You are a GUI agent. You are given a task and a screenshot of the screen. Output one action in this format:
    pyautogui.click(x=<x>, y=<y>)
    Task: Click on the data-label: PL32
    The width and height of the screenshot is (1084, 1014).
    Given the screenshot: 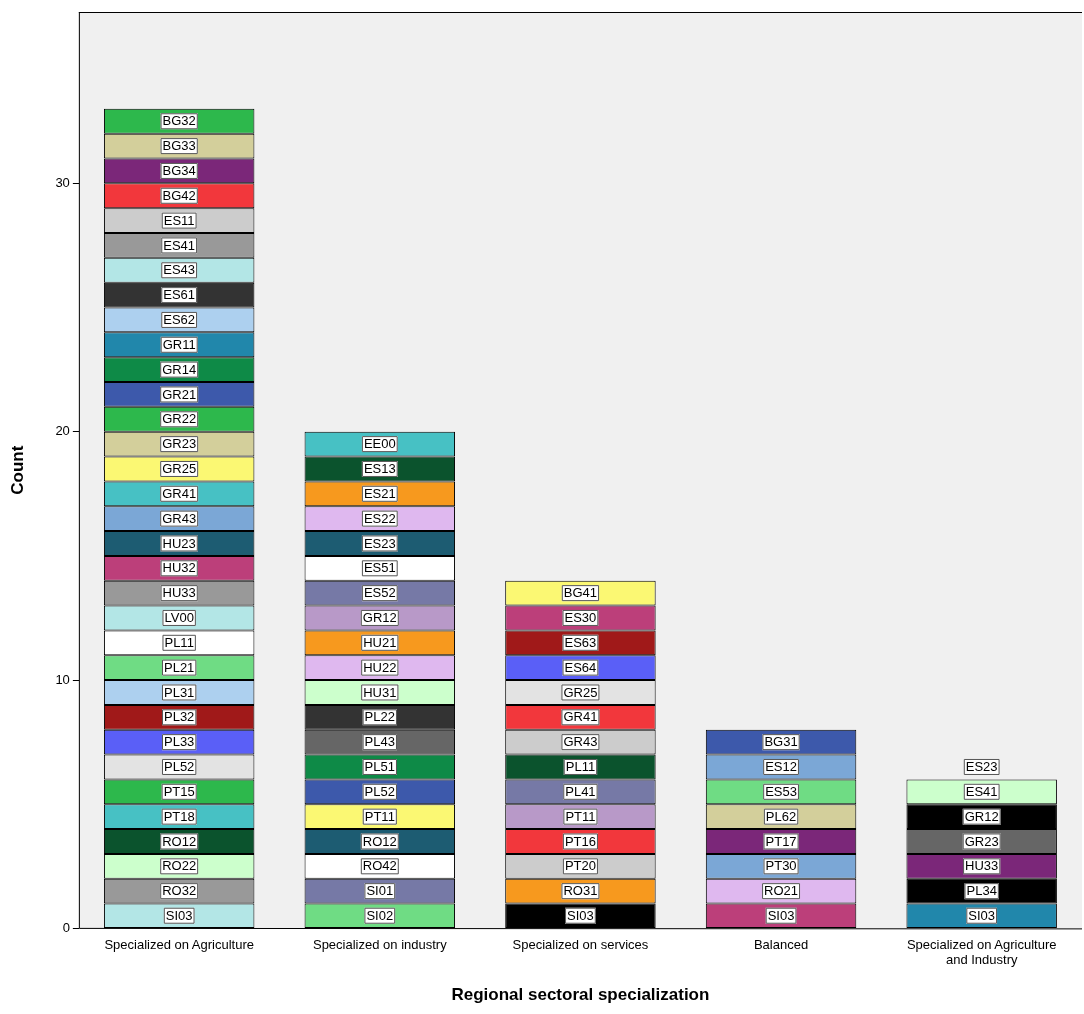 What is the action you would take?
    pyautogui.click(x=179, y=717)
    